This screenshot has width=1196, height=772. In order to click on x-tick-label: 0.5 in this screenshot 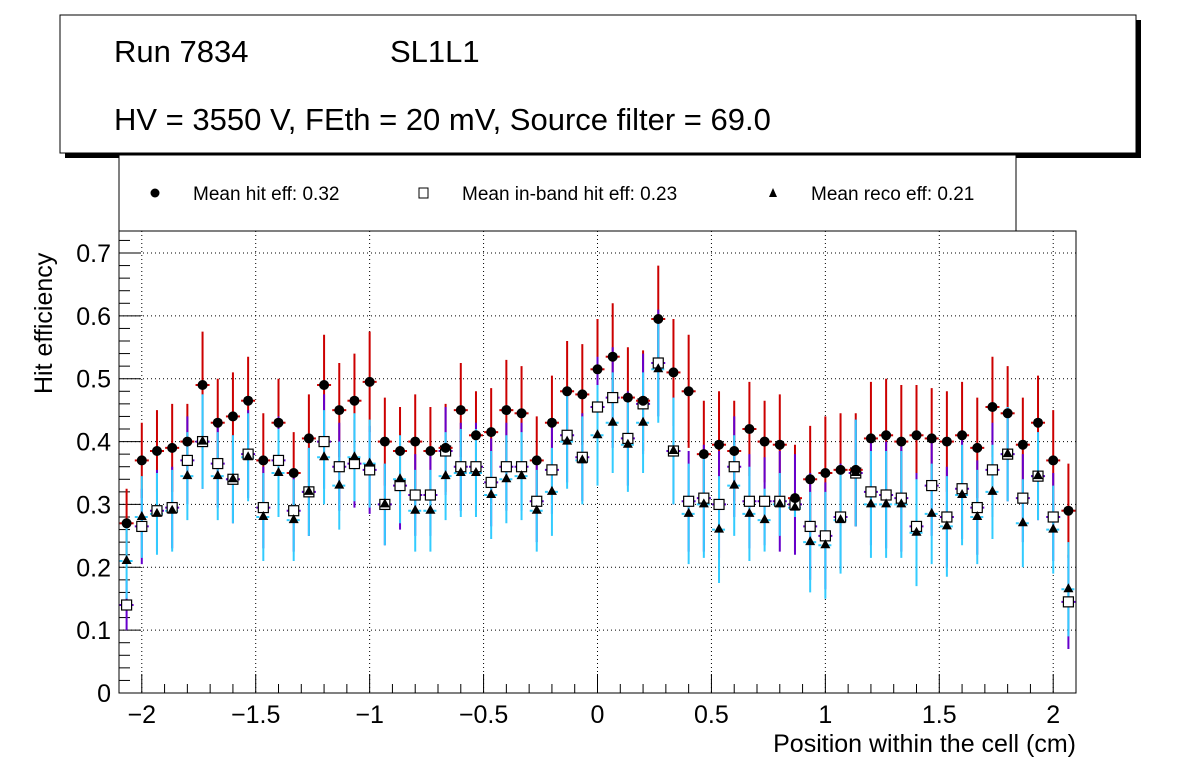, I will do `click(711, 715)`.